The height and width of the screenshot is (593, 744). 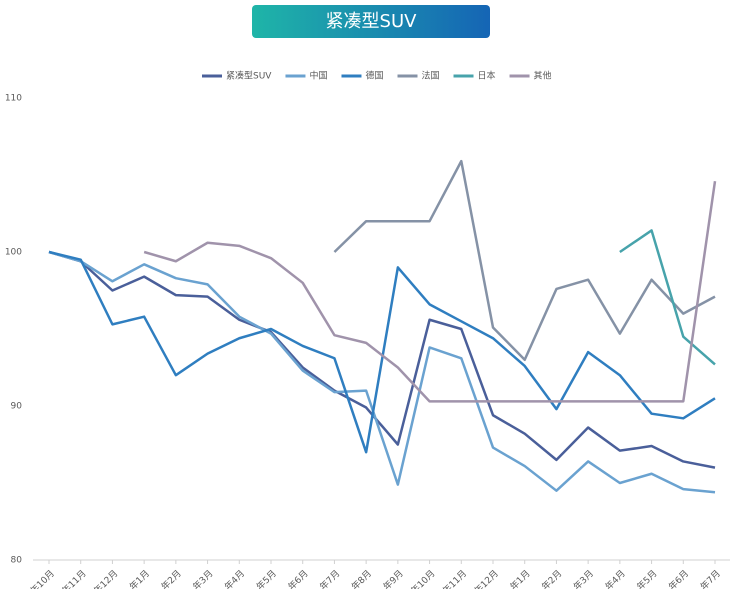 What do you see at coordinates (17, 407) in the screenshot?
I see `y-tick-label: 90` at bounding box center [17, 407].